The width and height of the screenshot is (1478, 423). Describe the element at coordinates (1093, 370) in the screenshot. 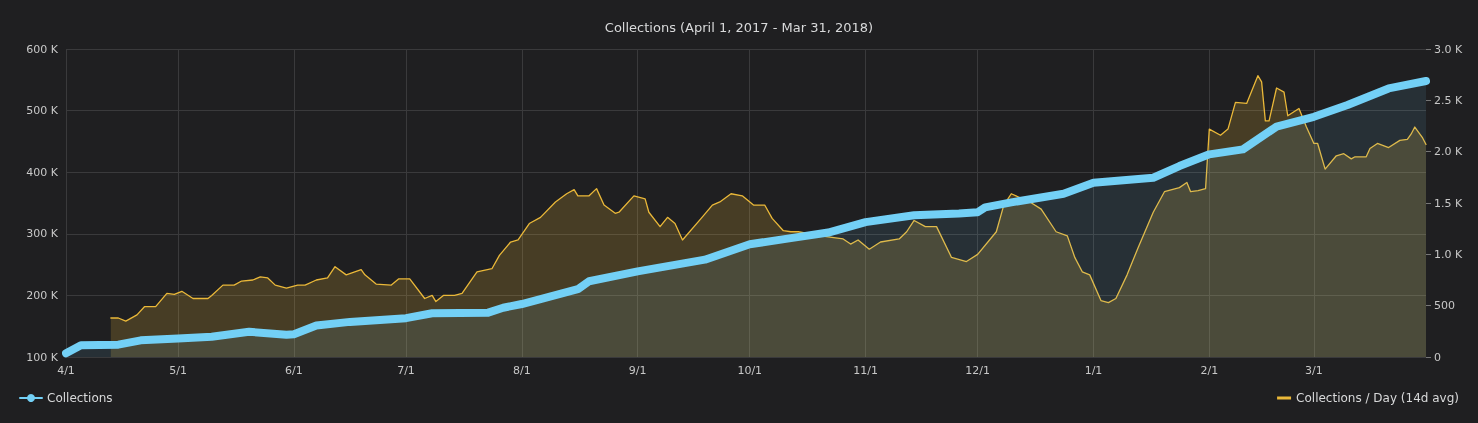

I see `x-tick-label: 1/1` at that location.